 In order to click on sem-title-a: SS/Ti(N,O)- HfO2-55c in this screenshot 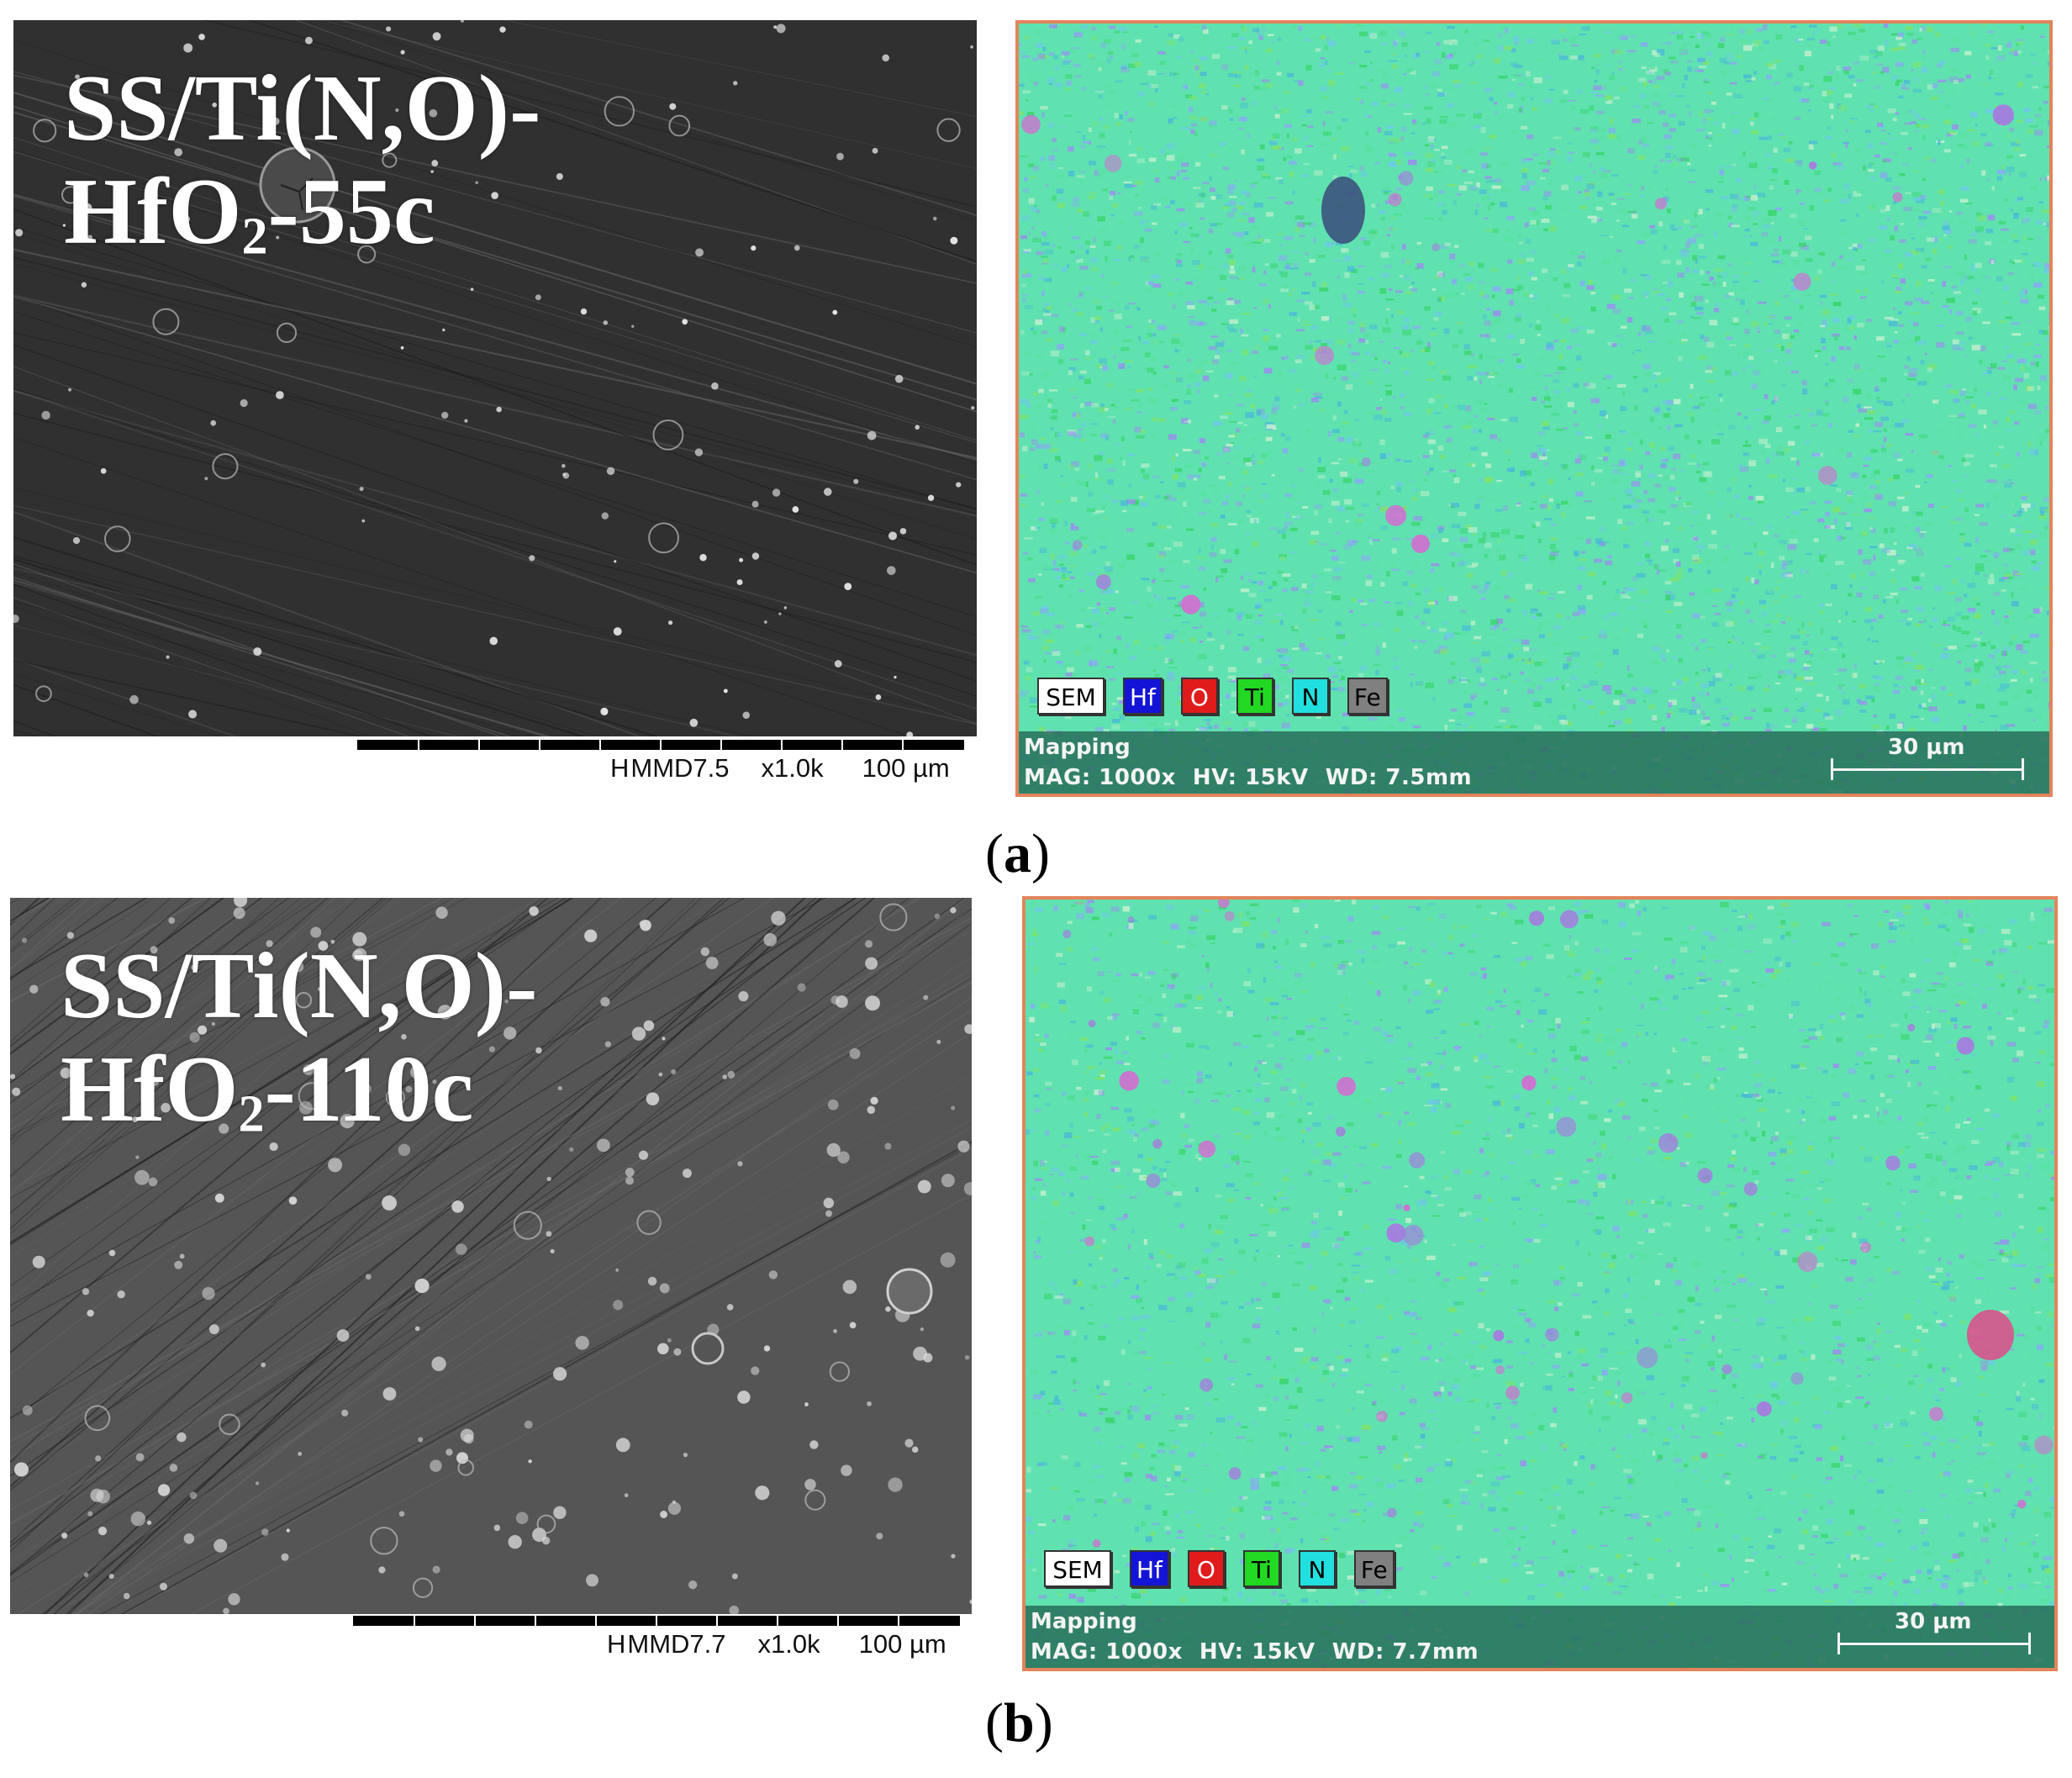, I will do `click(302, 161)`.